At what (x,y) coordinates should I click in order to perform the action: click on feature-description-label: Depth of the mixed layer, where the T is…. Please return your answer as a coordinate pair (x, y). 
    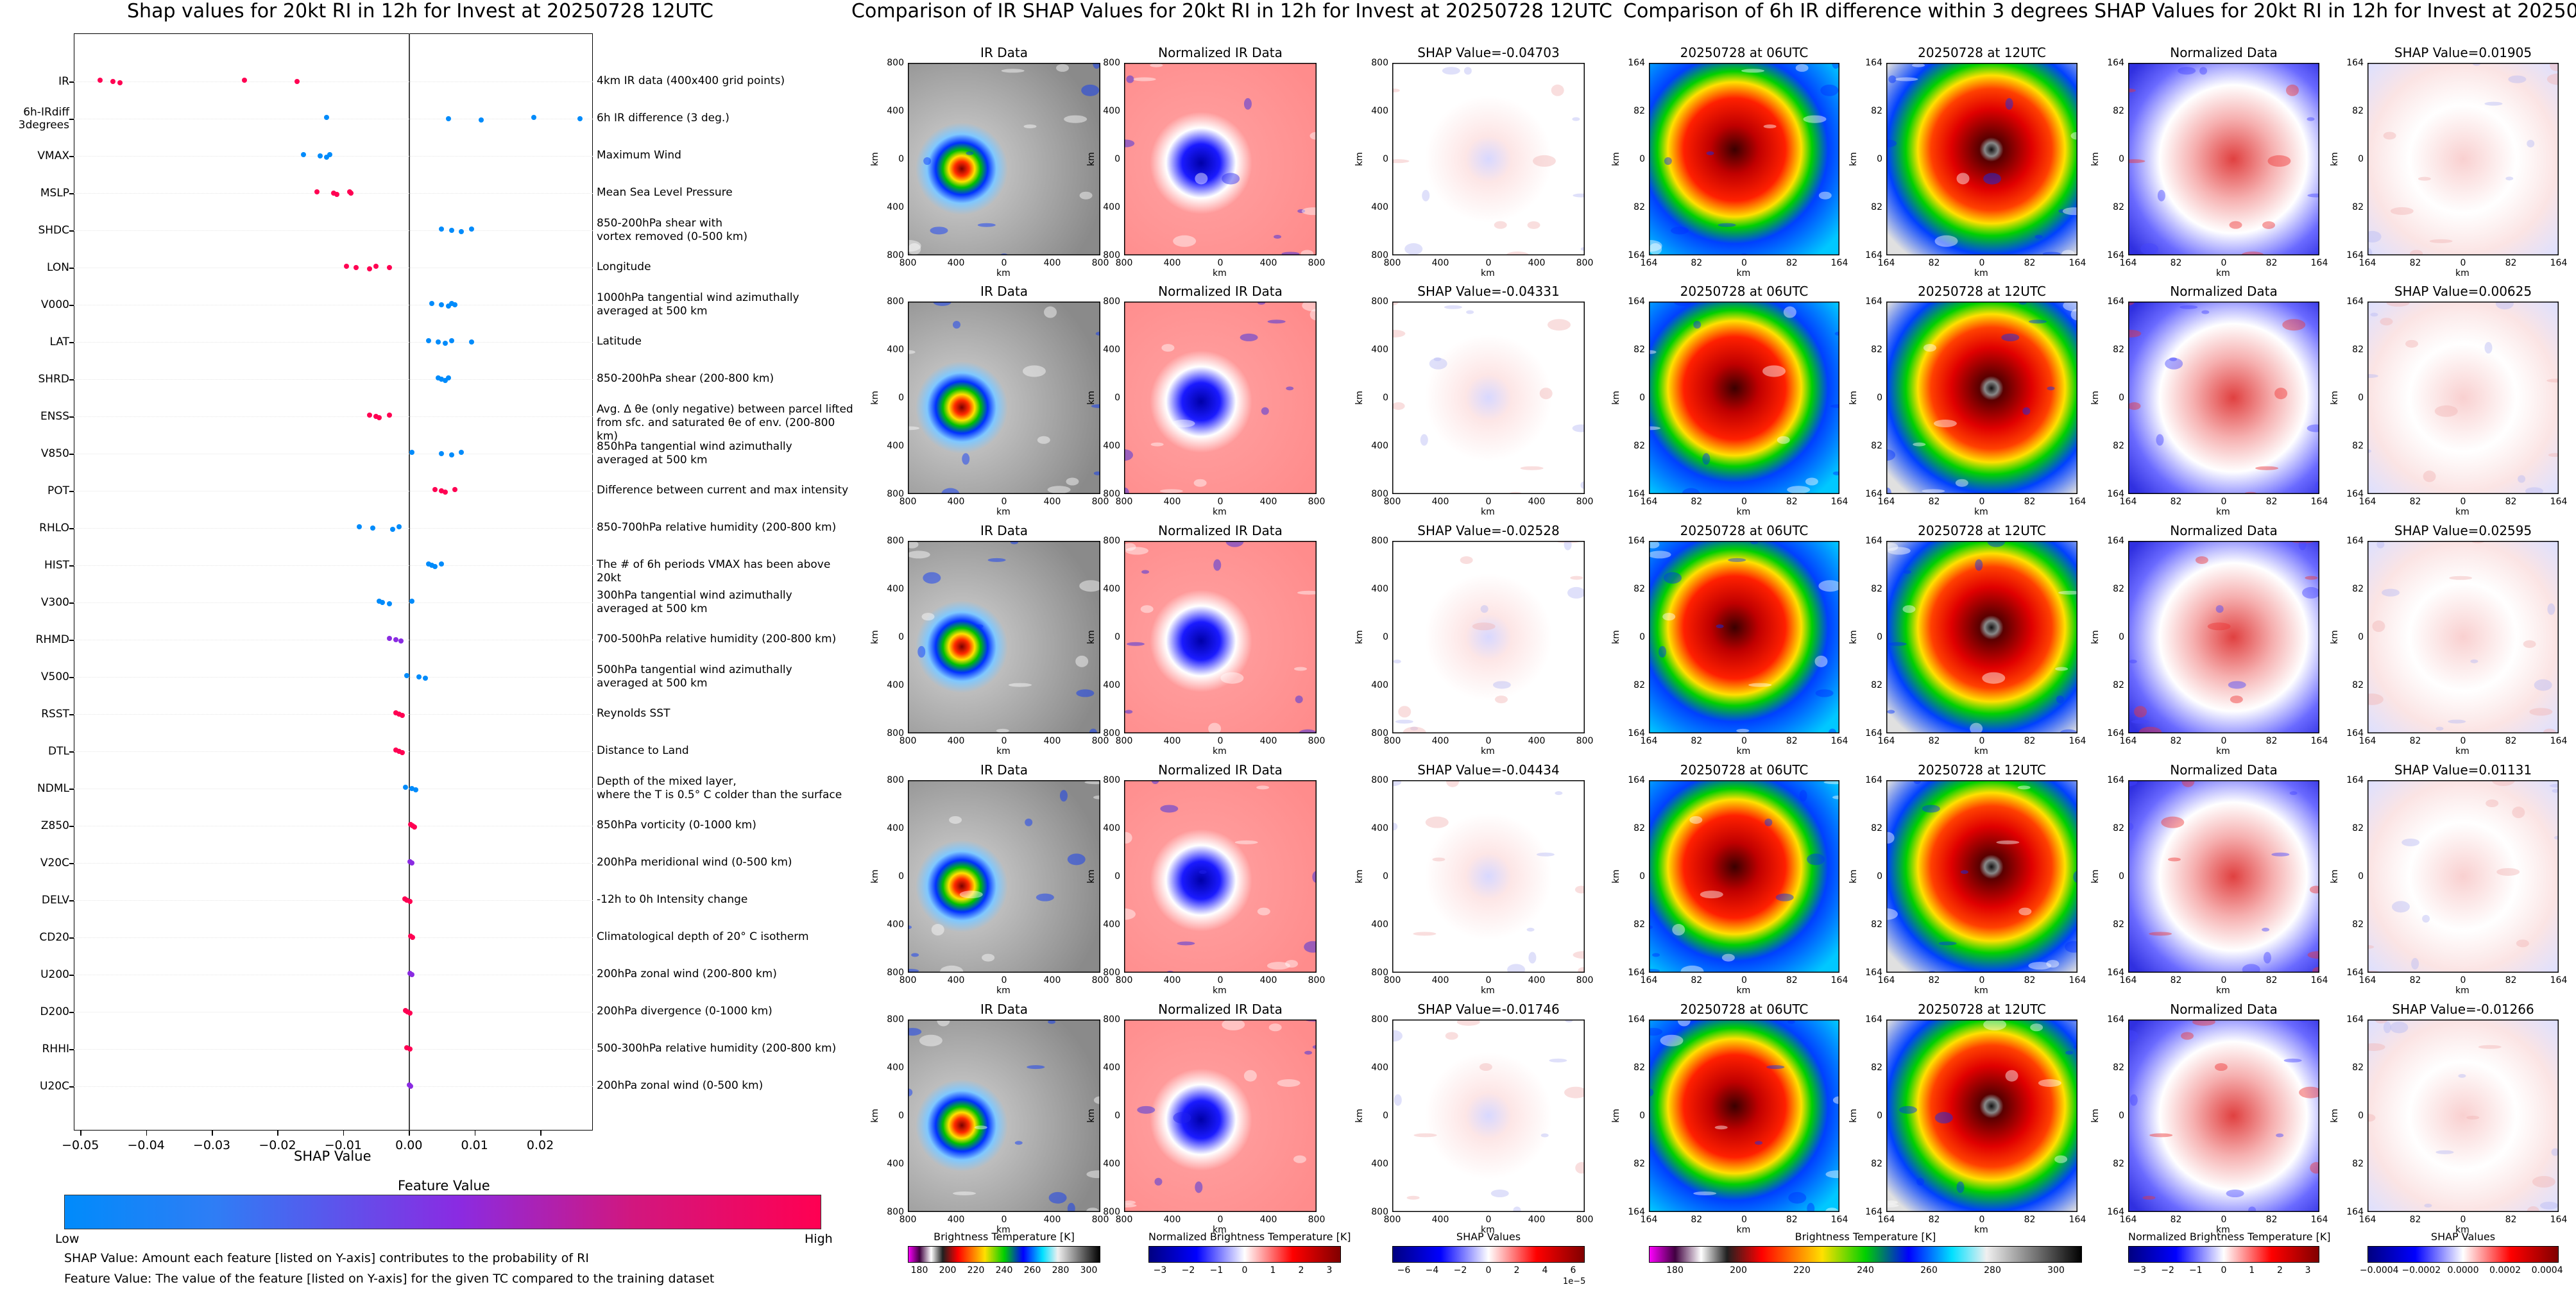
    Looking at the image, I should click on (719, 788).